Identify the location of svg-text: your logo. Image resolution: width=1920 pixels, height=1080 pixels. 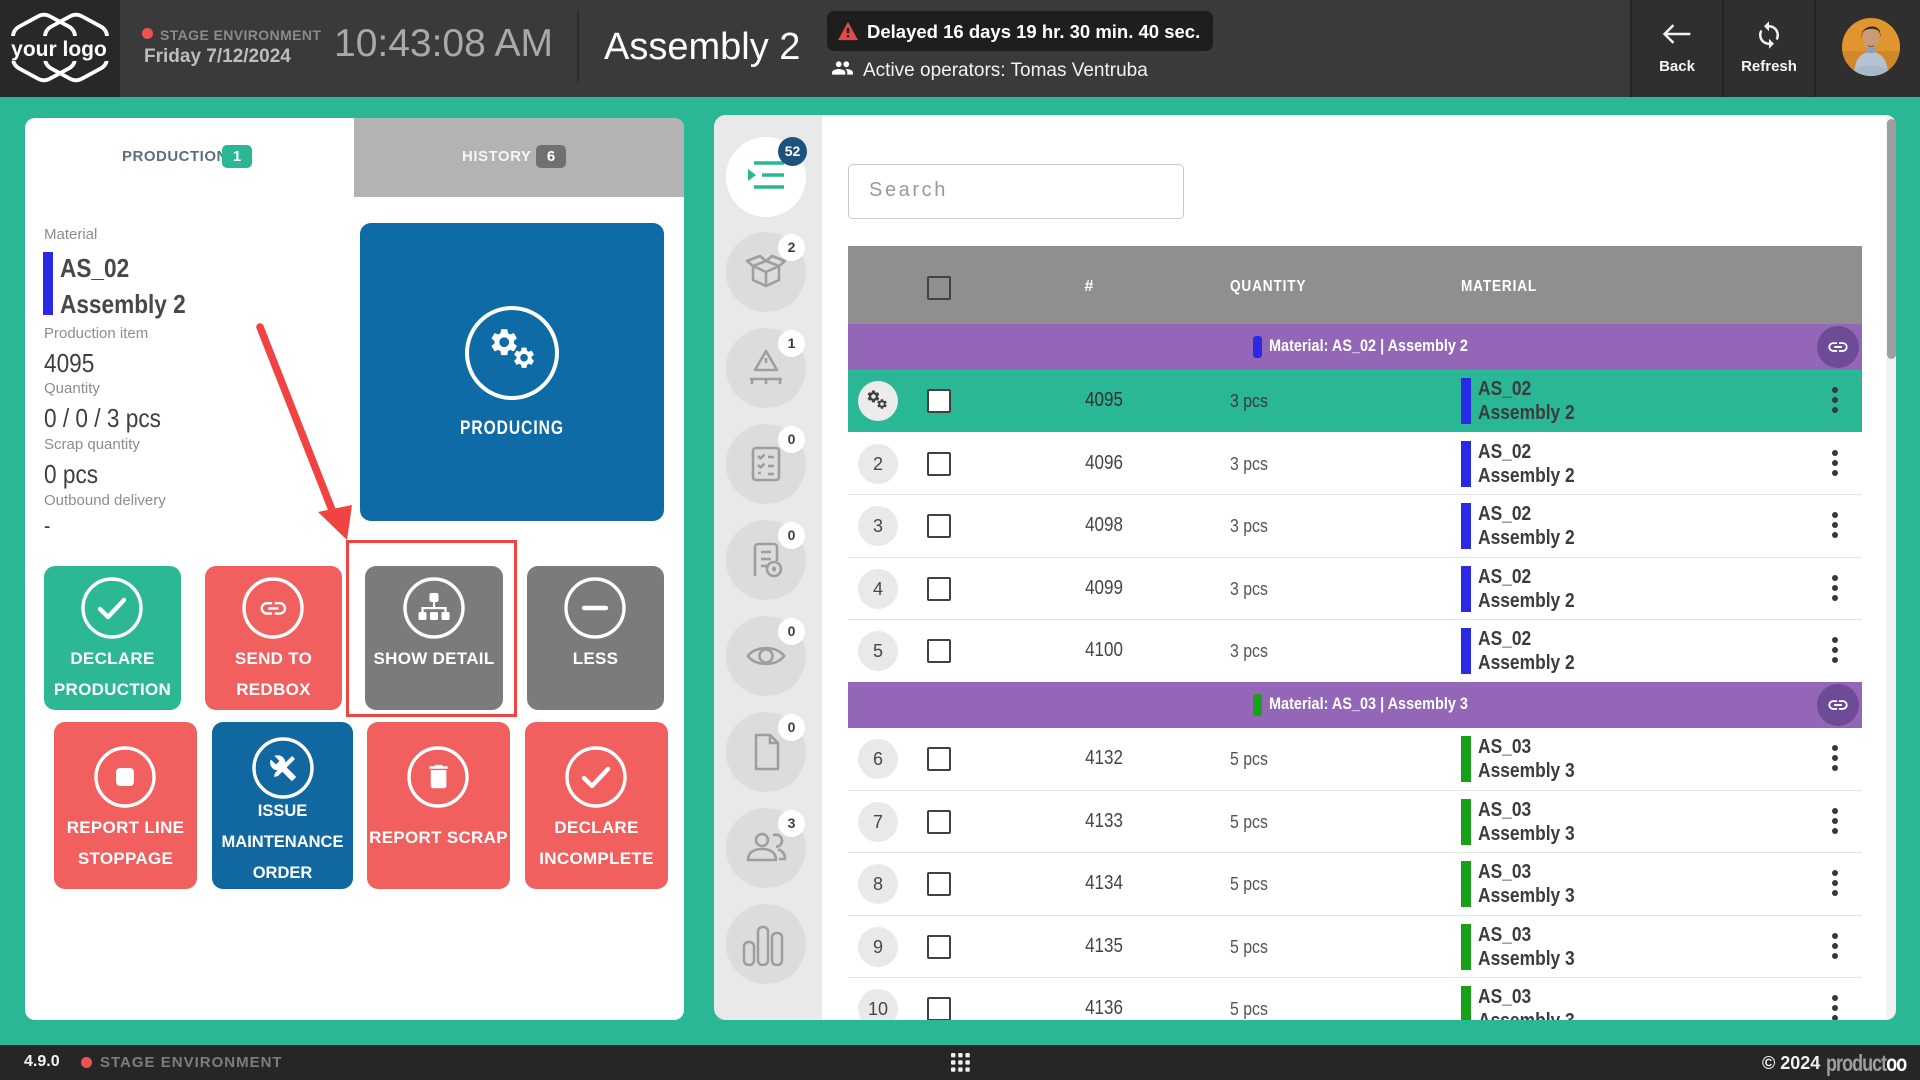
(59, 49).